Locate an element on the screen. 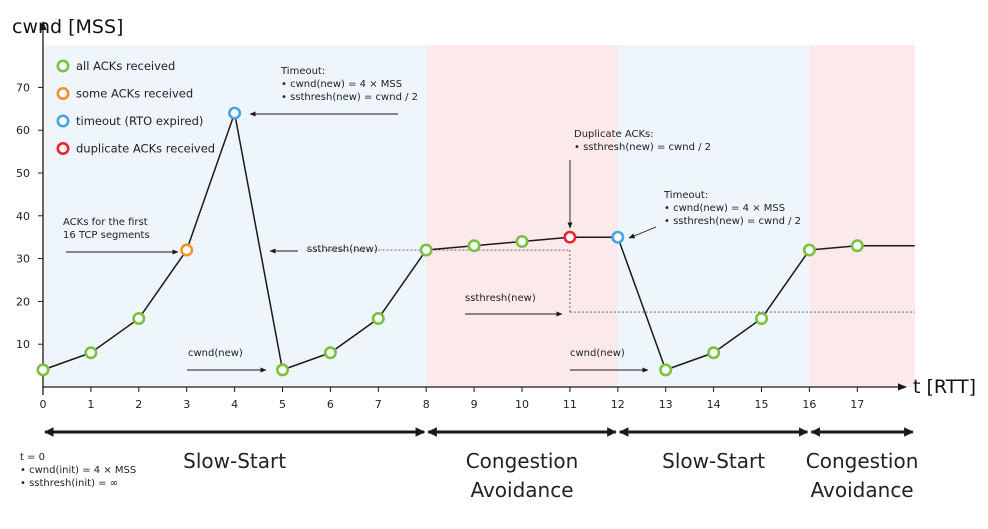 The height and width of the screenshot is (529, 988). y-tick-label-20: 20 is located at coordinates (23, 301).